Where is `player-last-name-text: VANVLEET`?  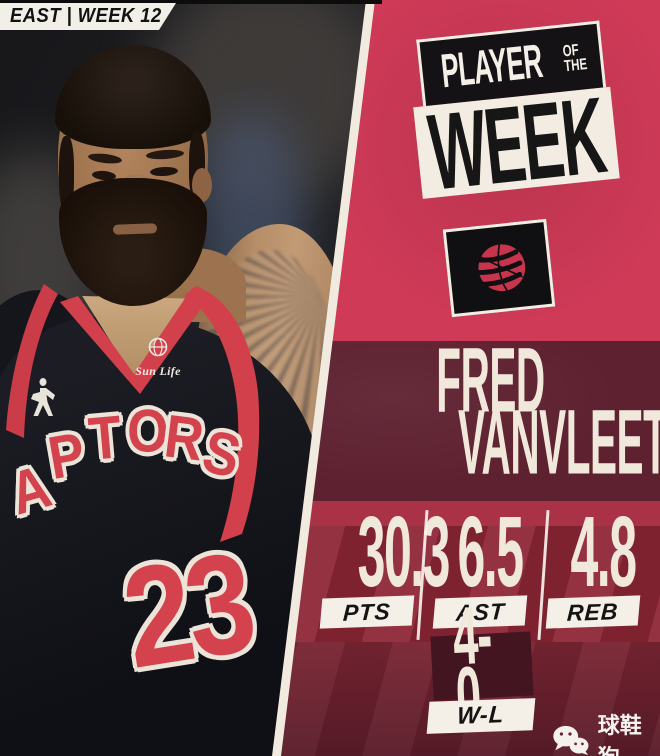
player-last-name-text: VANVLEET is located at coordinates (558, 443).